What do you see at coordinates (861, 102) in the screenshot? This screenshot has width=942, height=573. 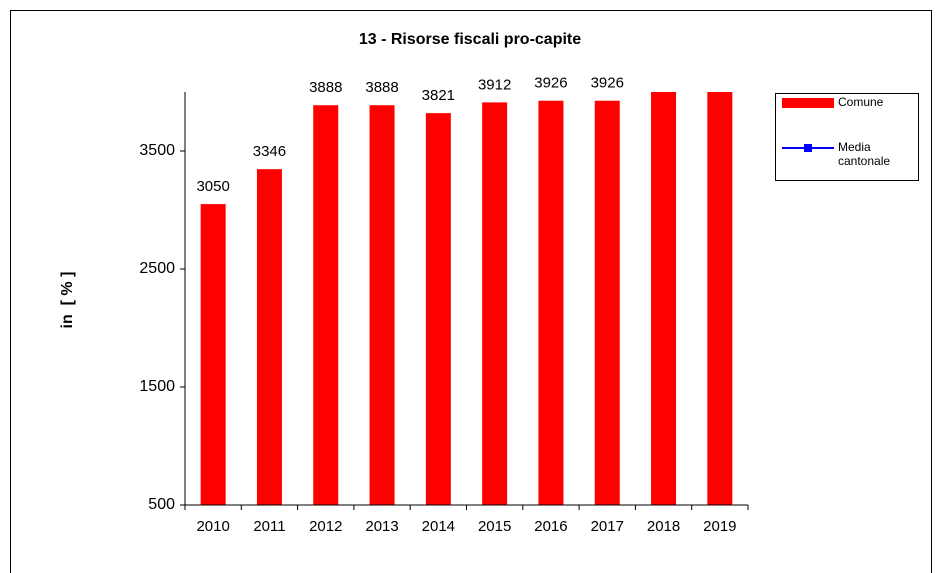 I see `legend-label: Comune` at bounding box center [861, 102].